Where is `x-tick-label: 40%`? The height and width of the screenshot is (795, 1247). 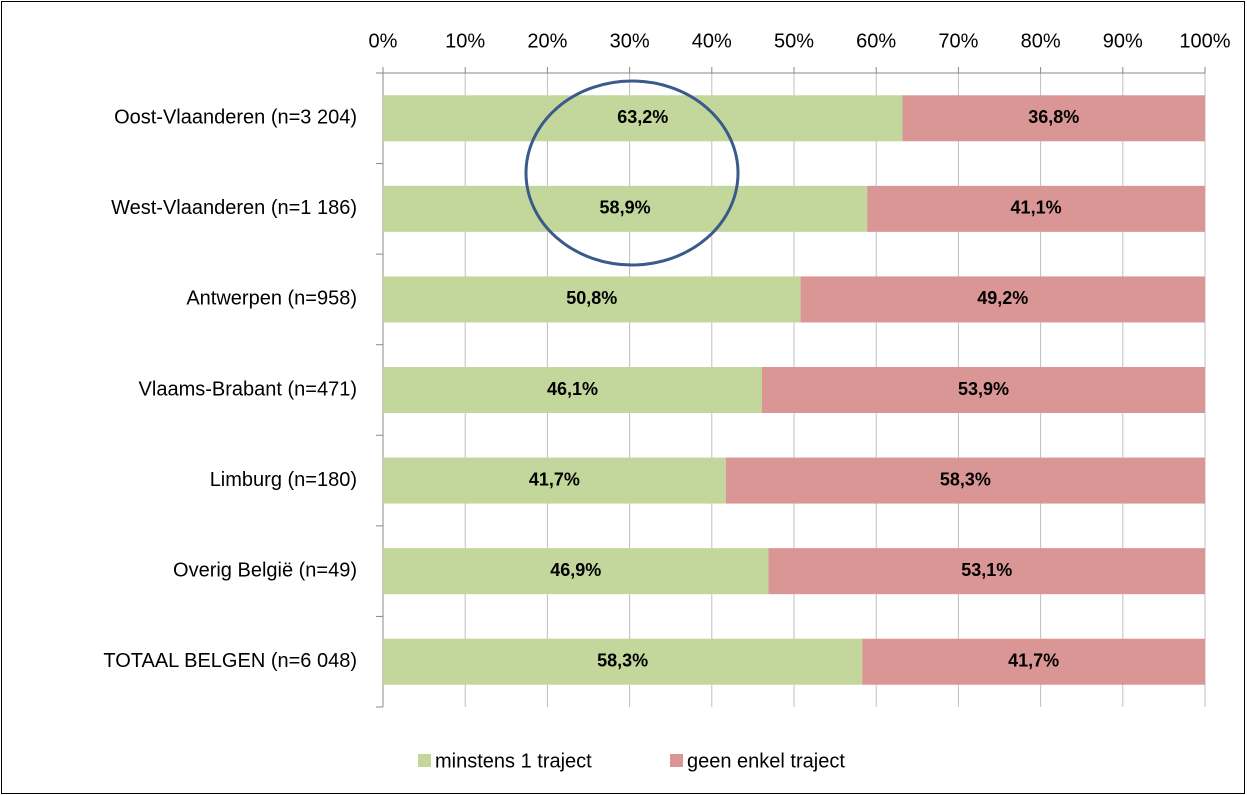
x-tick-label: 40% is located at coordinates (712, 41).